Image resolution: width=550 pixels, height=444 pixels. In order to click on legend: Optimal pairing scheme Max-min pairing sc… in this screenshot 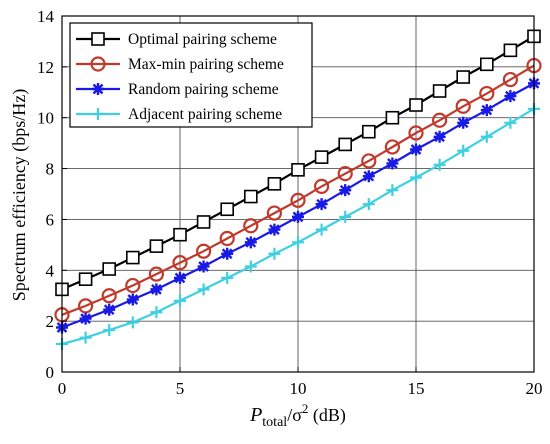, I will do `click(191, 75)`.